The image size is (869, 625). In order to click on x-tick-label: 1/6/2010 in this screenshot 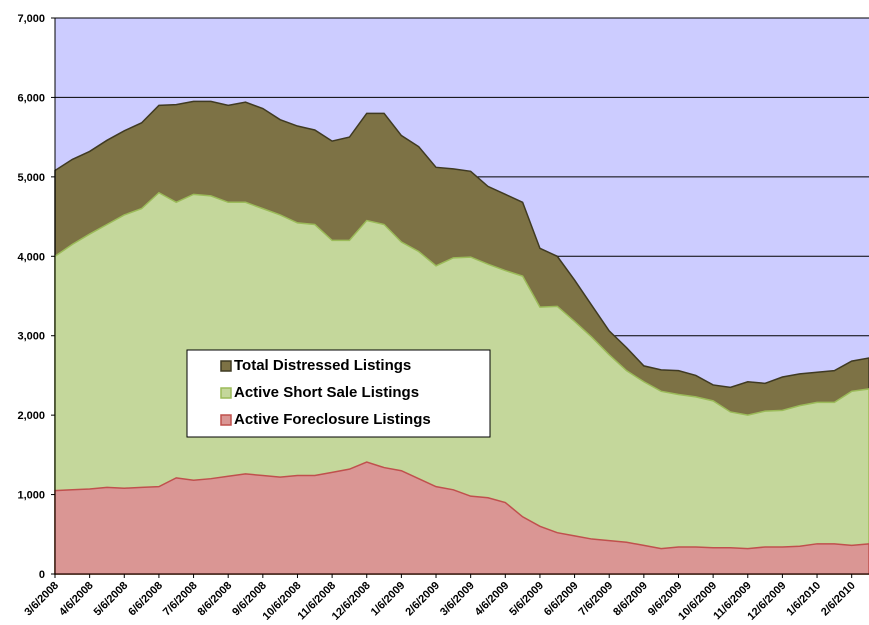, I will do `click(803, 599)`.